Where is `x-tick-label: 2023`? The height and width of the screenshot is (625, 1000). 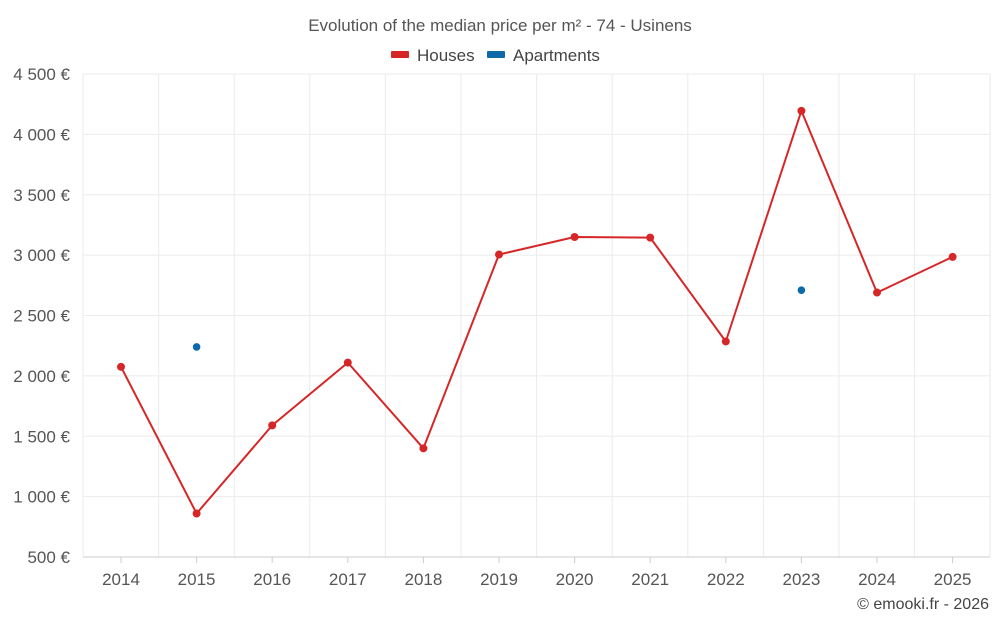 x-tick-label: 2023 is located at coordinates (801, 579).